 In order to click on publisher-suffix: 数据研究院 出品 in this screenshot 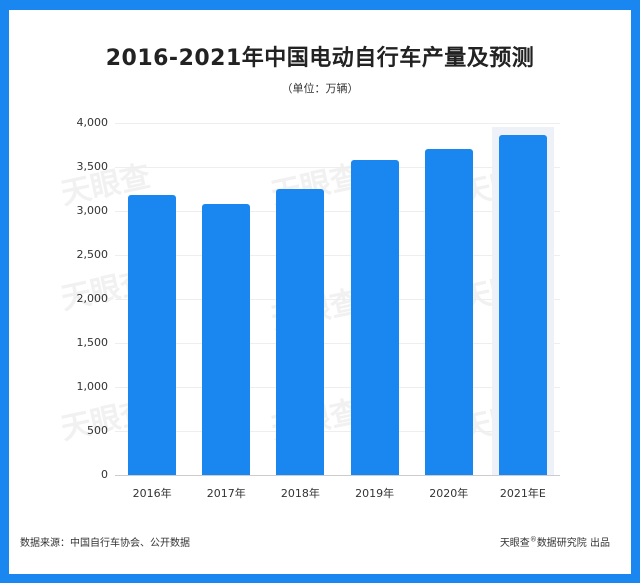, I will do `click(573, 543)`.